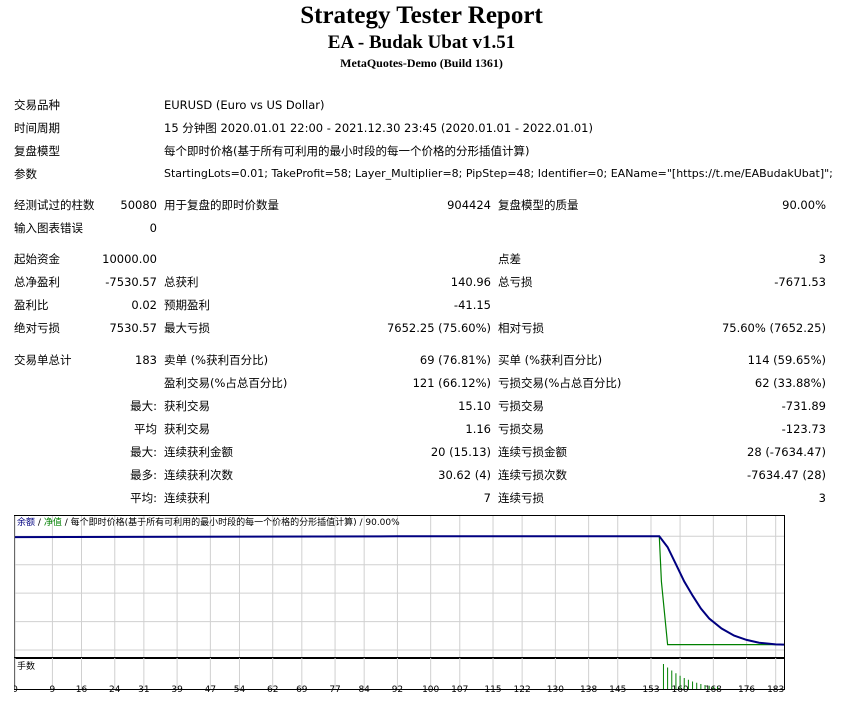 The height and width of the screenshot is (708, 843). Describe the element at coordinates (800, 282) in the screenshot. I see `gross-loss-value: -7671.53` at that location.